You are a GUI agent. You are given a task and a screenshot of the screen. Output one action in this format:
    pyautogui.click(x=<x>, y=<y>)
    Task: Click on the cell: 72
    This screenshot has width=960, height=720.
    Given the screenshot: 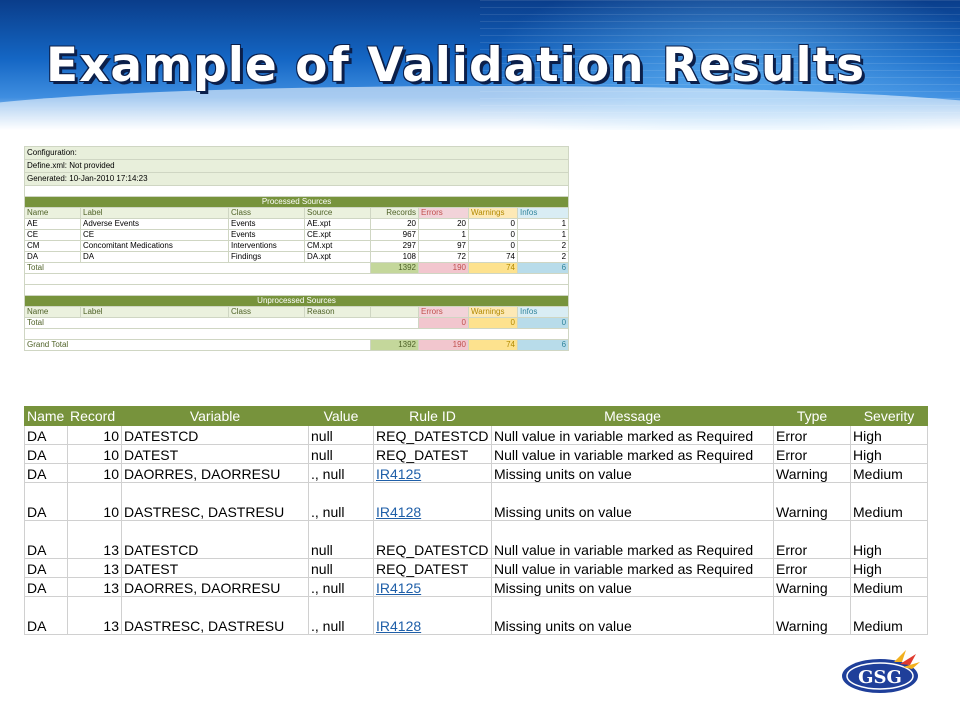 What is the action you would take?
    pyautogui.click(x=443, y=257)
    